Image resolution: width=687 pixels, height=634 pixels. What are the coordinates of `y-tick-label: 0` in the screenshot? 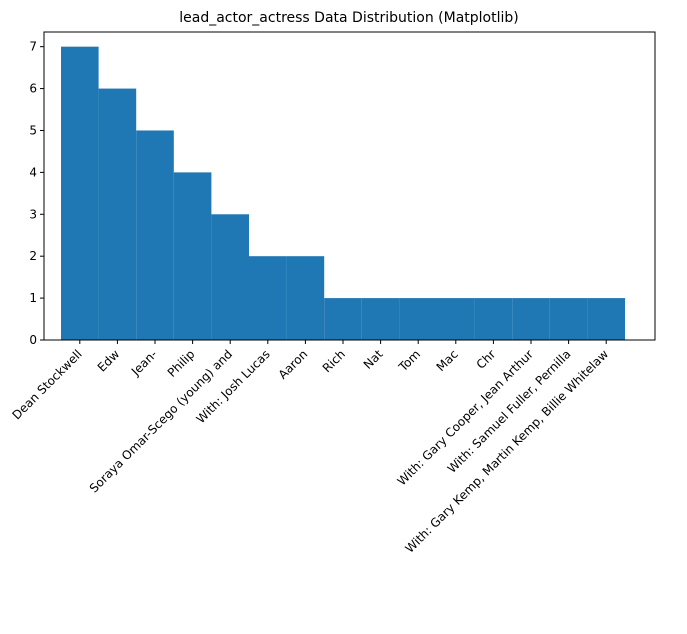 It's located at (33, 340).